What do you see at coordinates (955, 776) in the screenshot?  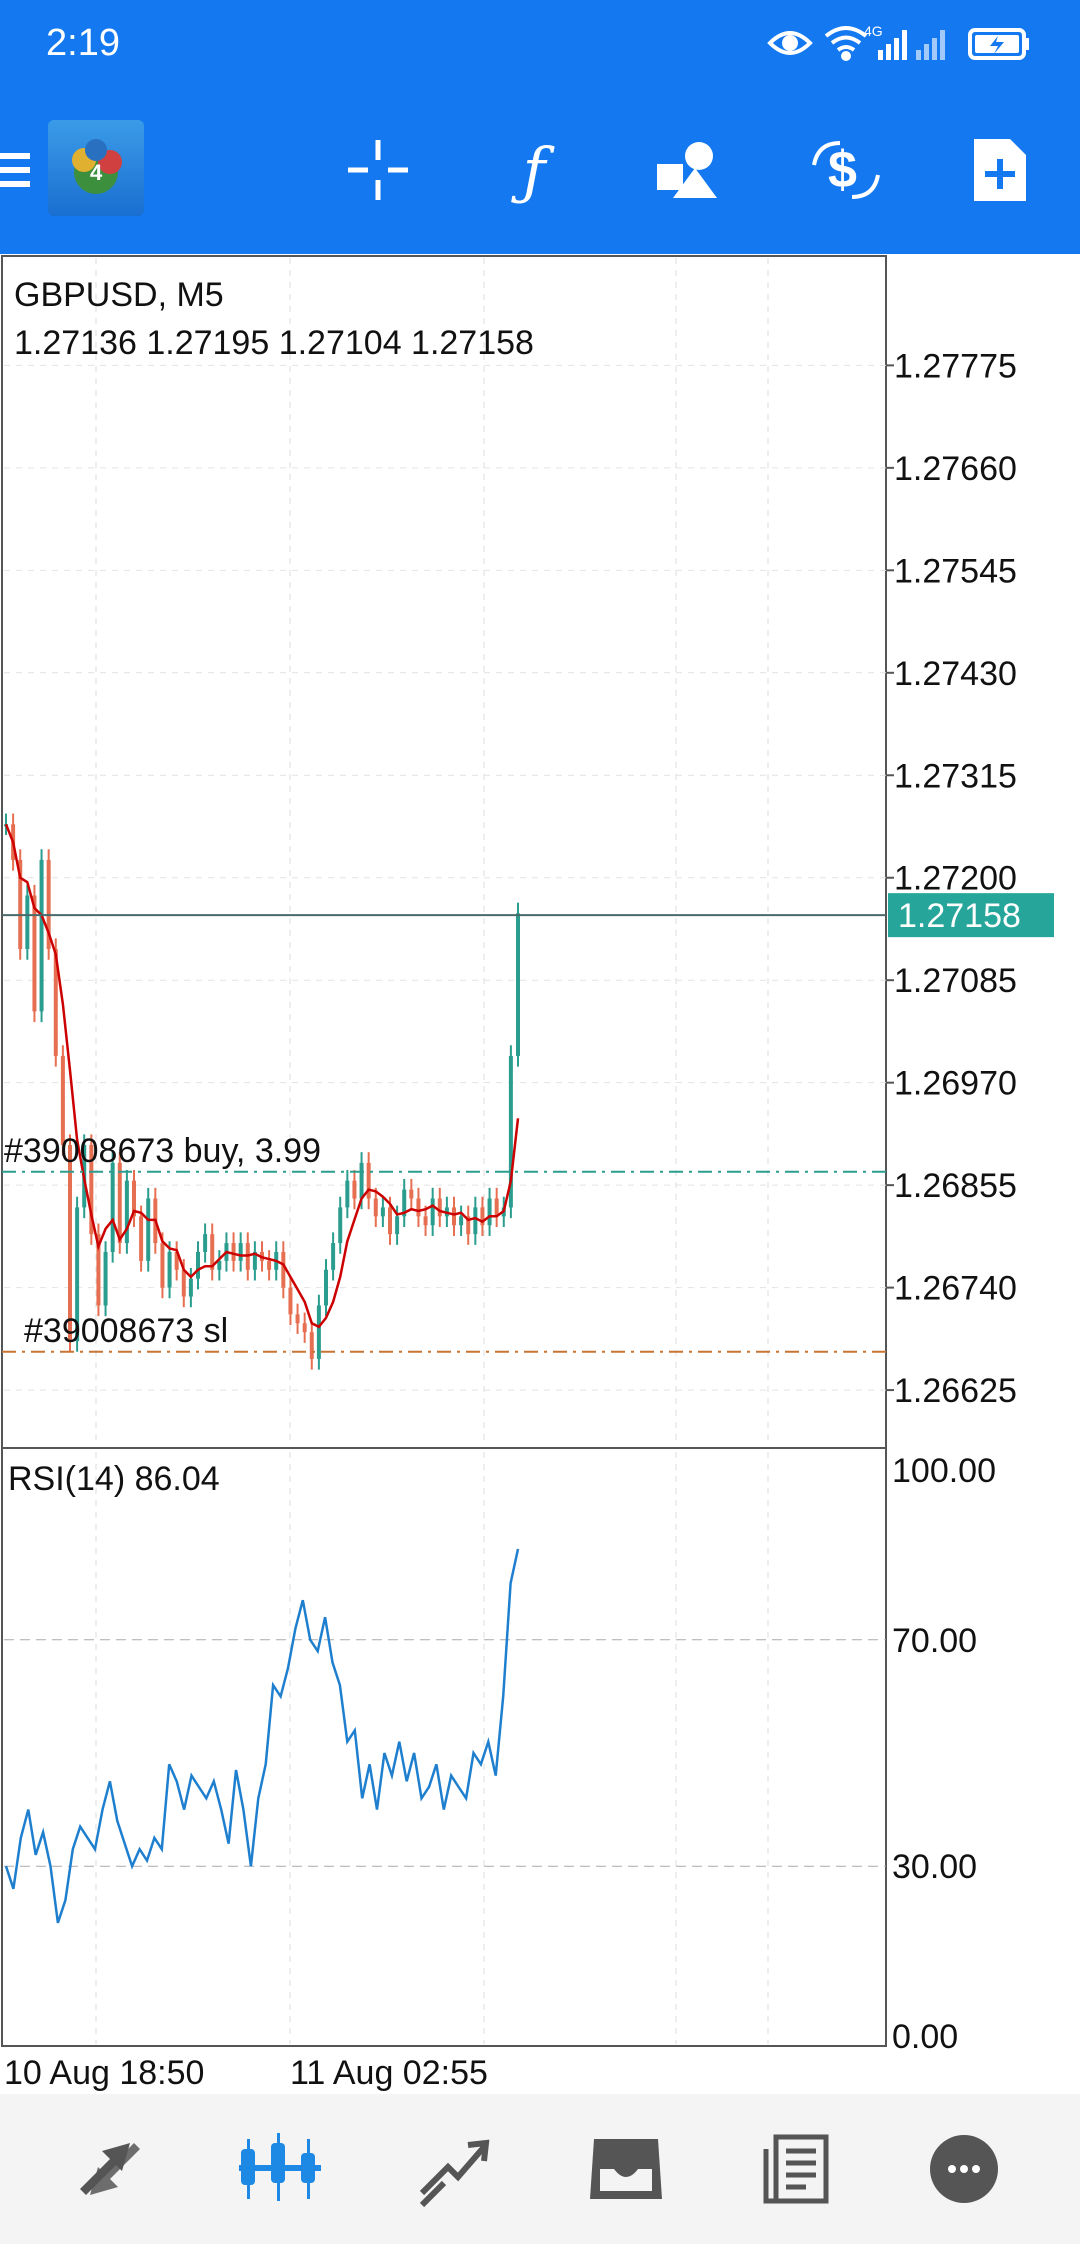 I see `price-label-4: 1.27315` at bounding box center [955, 776].